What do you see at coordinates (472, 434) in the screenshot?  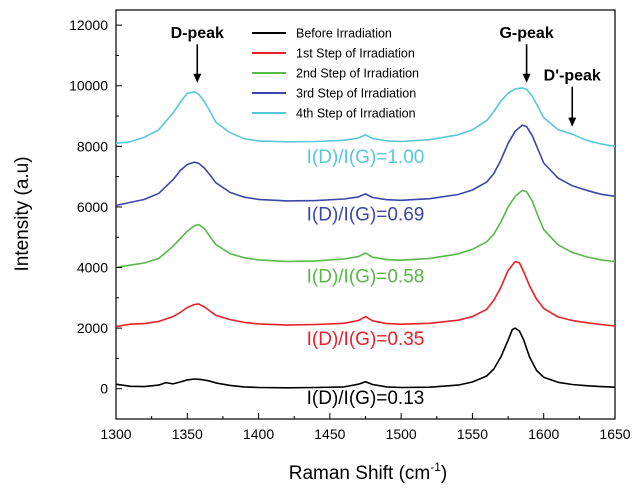 I see `x-tick-label: 1550` at bounding box center [472, 434].